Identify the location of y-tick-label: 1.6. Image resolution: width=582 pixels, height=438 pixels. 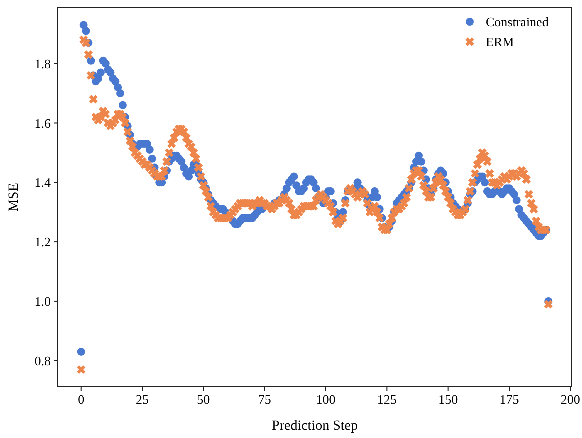
(43, 123).